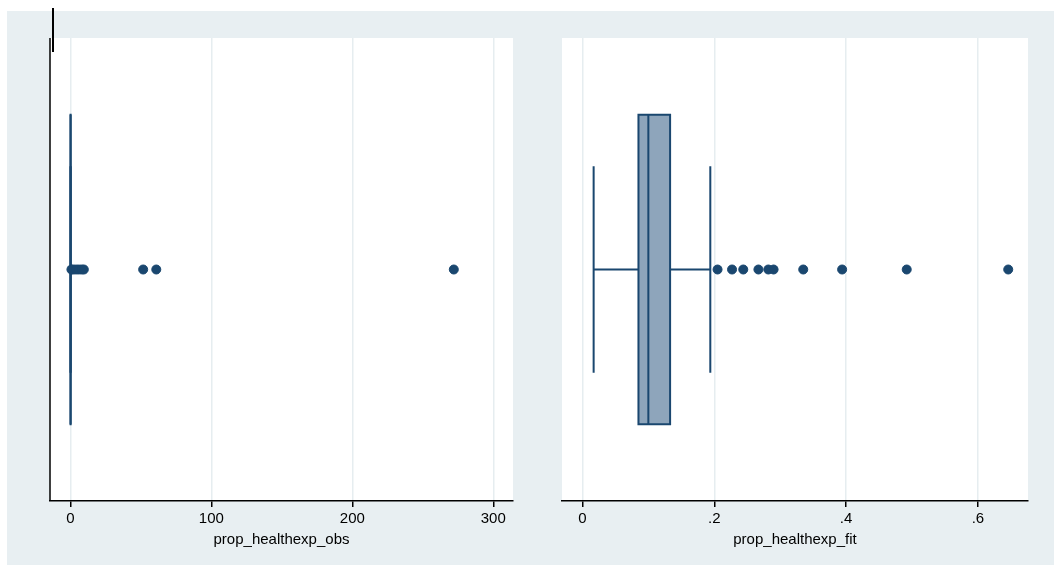 The image size is (1054, 565). Describe the element at coordinates (714, 518) in the screenshot. I see `x-tick-label: .2` at that location.